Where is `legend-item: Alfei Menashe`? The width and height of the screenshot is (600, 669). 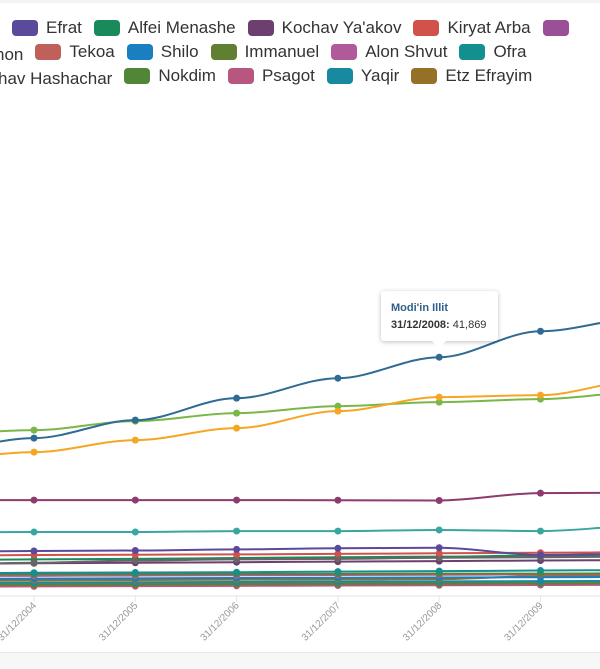 legend-item: Alfei Menashe is located at coordinates (164, 28).